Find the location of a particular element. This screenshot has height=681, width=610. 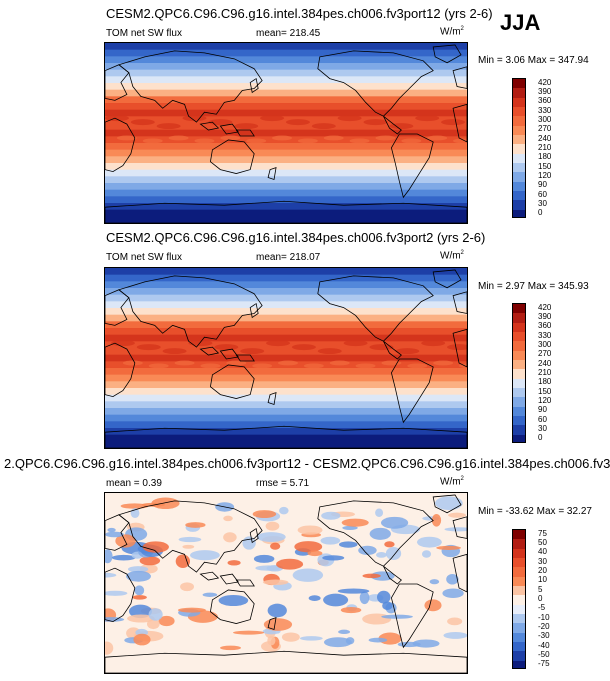

panel3-minmax: Min = -33.62 Max = 32.27 is located at coordinates (535, 511).